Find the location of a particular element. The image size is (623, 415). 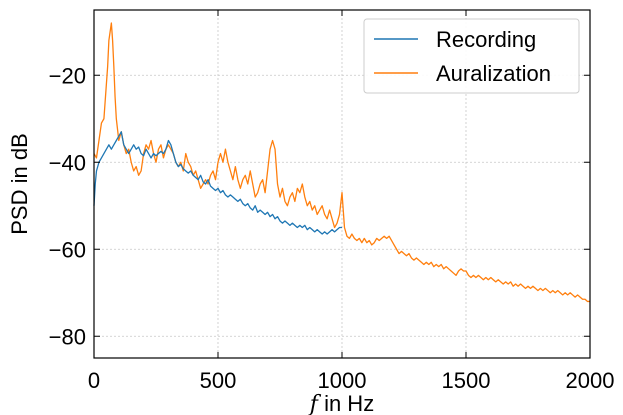

x-tick-label: 1000 is located at coordinates (342, 380).